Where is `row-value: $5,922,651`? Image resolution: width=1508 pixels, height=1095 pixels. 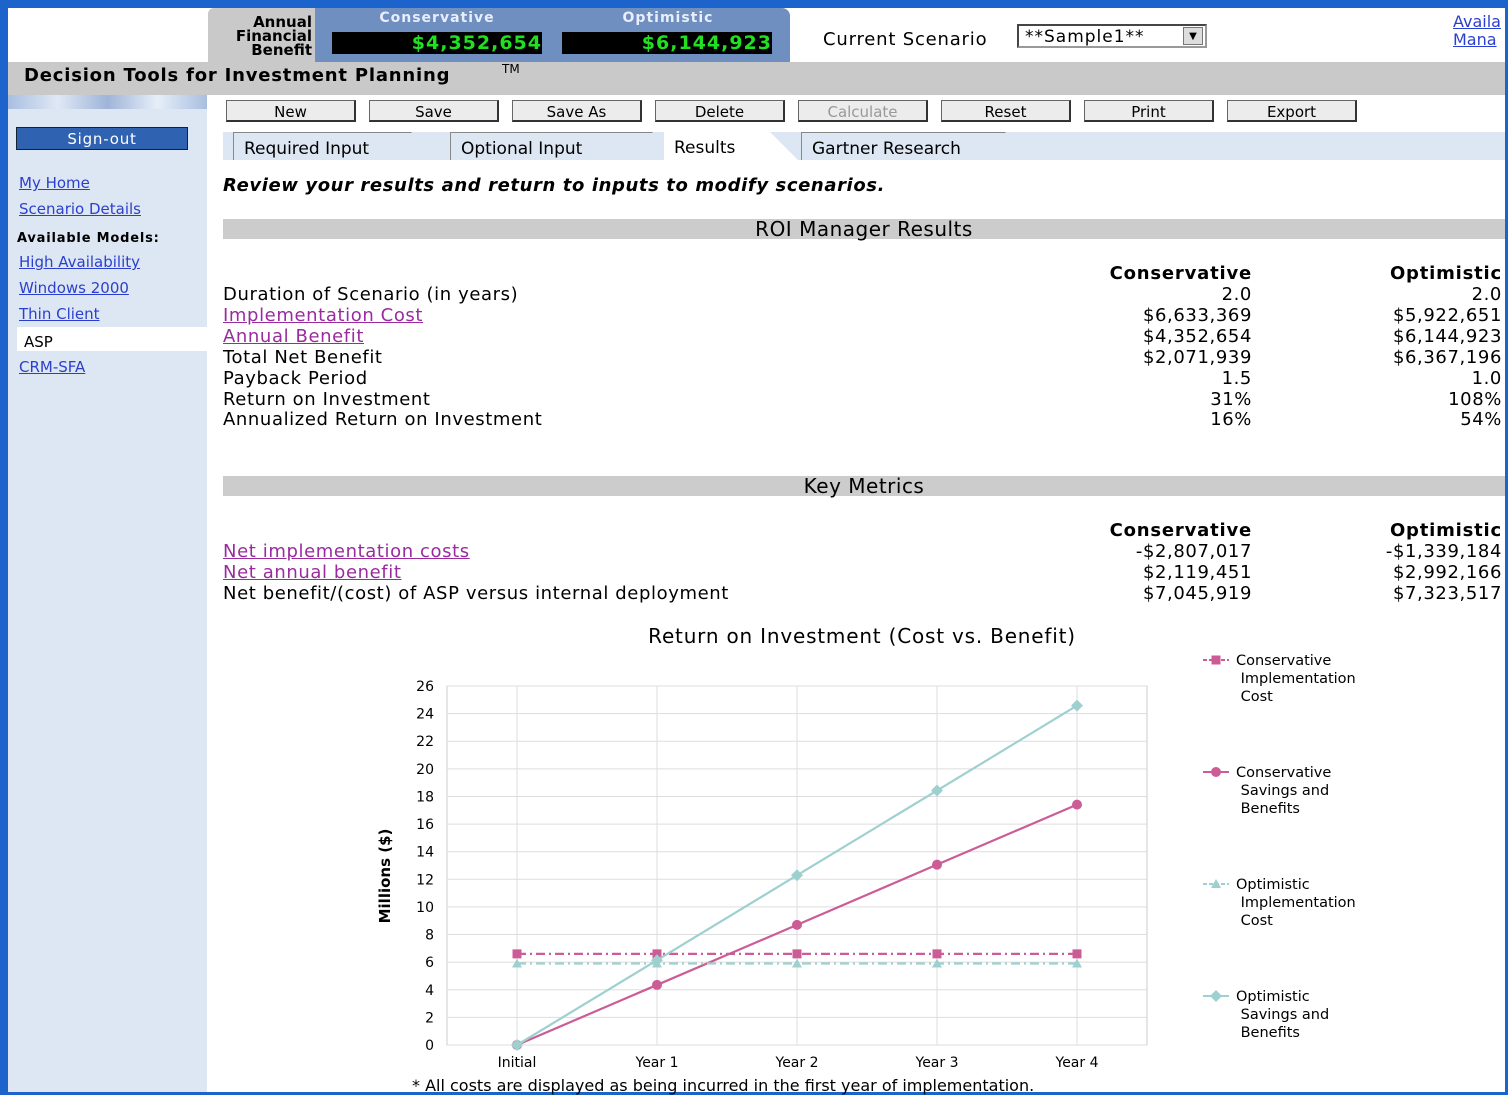
row-value: $5,922,651 is located at coordinates (1447, 315).